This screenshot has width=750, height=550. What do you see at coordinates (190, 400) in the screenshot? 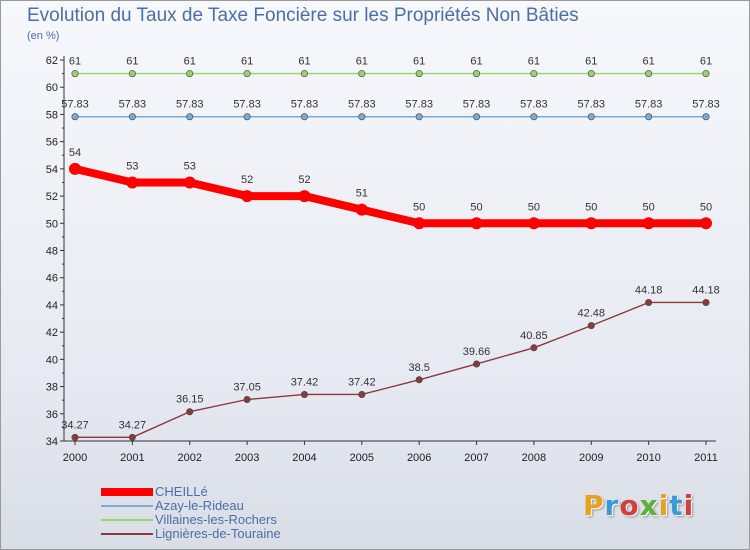
I see `data-label: 36.15` at bounding box center [190, 400].